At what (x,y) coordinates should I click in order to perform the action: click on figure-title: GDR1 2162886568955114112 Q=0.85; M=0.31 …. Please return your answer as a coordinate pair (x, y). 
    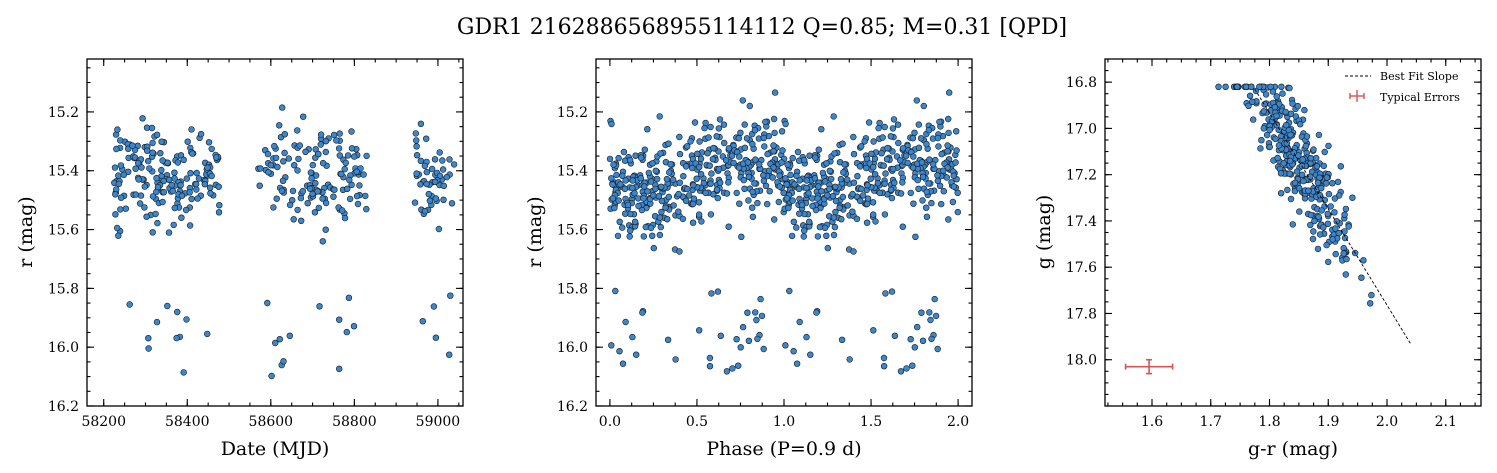
    Looking at the image, I should click on (762, 27).